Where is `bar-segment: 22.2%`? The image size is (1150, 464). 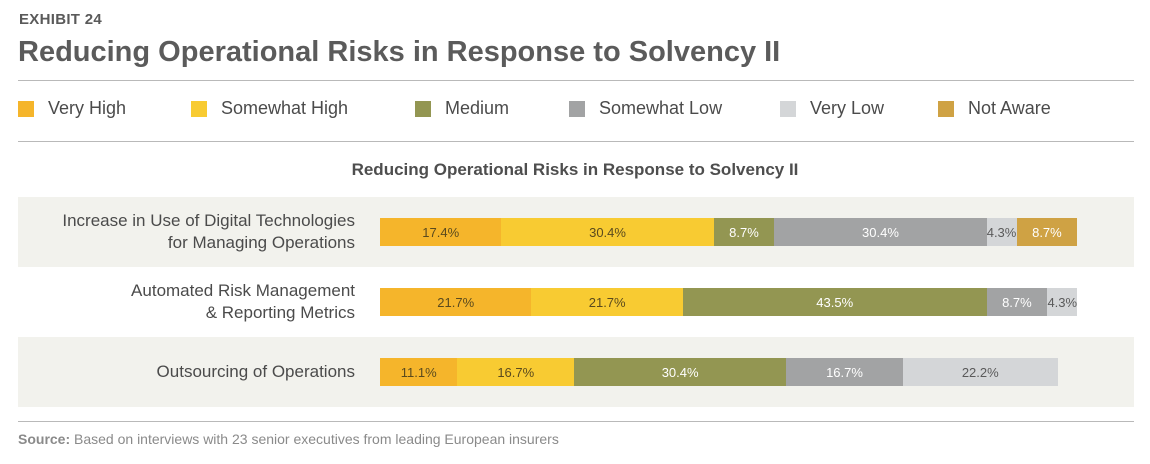 bar-segment: 22.2% is located at coordinates (980, 372).